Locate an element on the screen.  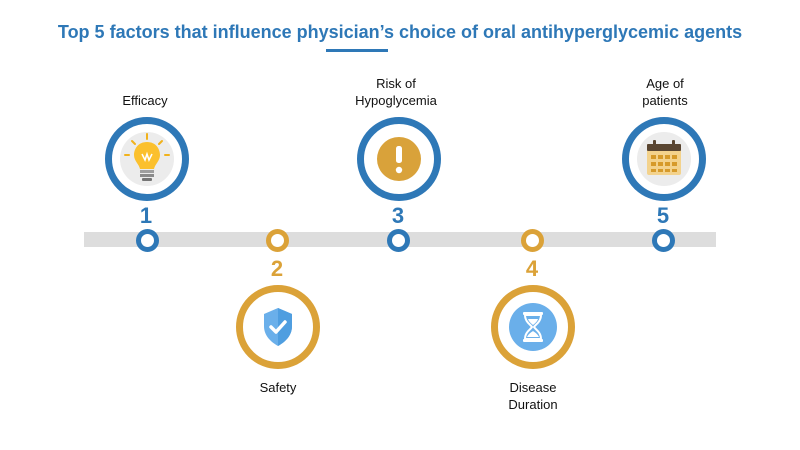
factor-1-dot is located at coordinates (147, 240).